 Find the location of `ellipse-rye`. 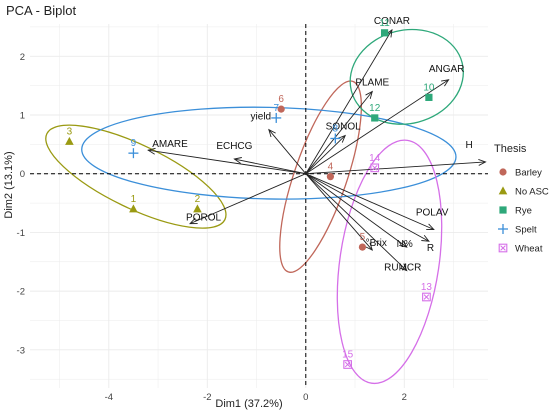

ellipse-rye is located at coordinates (406, 76).